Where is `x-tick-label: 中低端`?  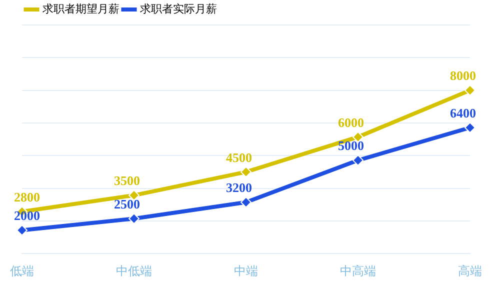 x-tick-label: 中低端 is located at coordinates (134, 271).